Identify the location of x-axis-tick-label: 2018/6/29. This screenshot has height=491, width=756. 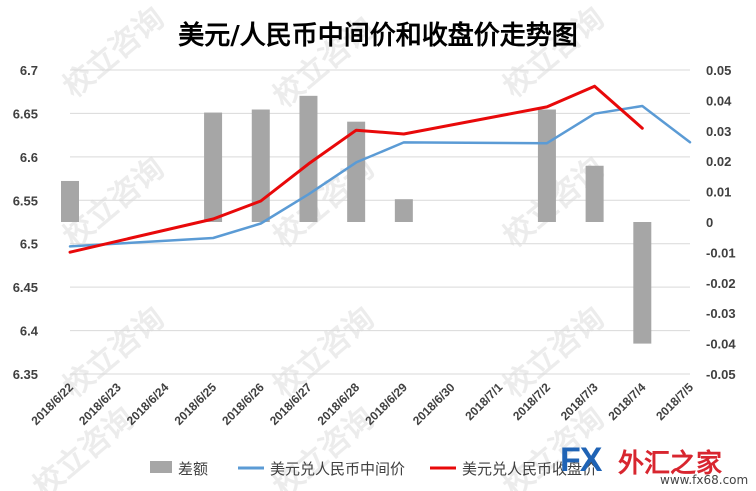
(386, 404).